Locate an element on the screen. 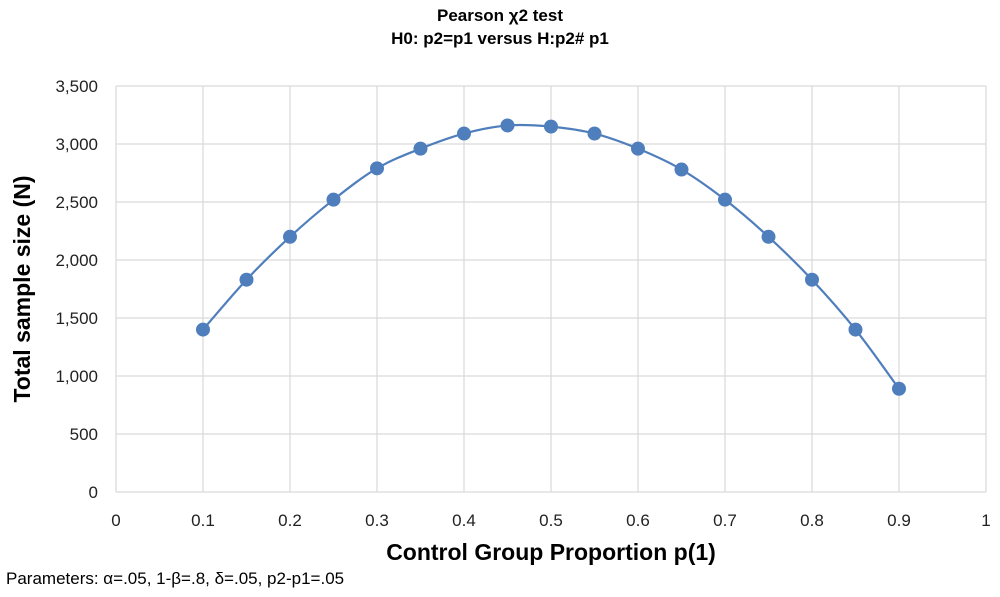  chart-subtitle: H0: p2=p1 versus H:p2# p1 is located at coordinates (500, 38).